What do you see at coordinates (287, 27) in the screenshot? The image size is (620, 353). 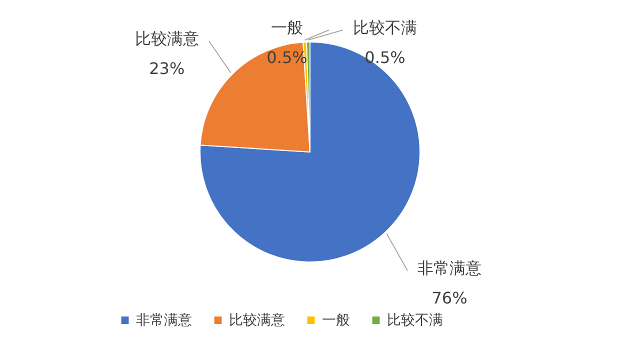 I see `slice-label: 一般` at bounding box center [287, 27].